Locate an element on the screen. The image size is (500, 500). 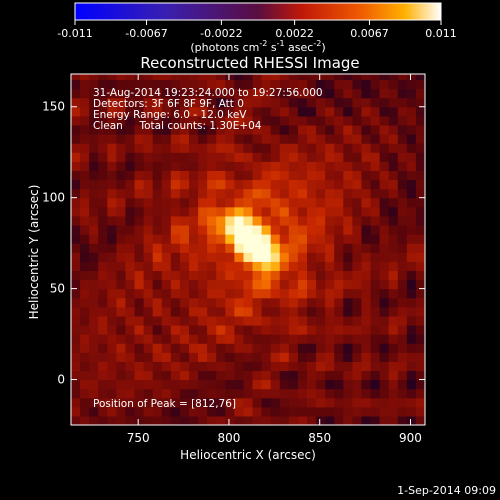
colorbar-tick-label: -0.011 is located at coordinates (74, 33).